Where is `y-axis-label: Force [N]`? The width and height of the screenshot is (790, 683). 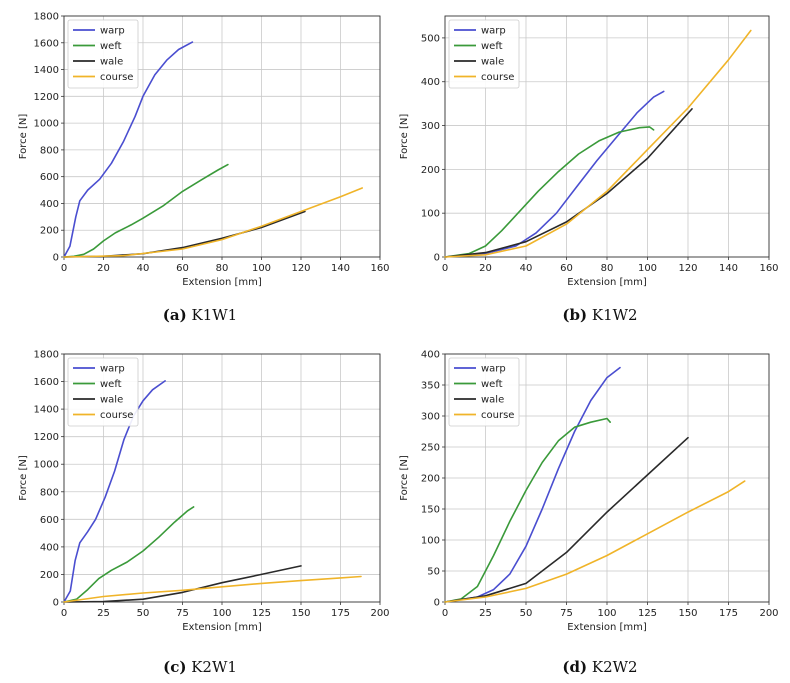 y-axis-label: Force [N] is located at coordinates (404, 478).